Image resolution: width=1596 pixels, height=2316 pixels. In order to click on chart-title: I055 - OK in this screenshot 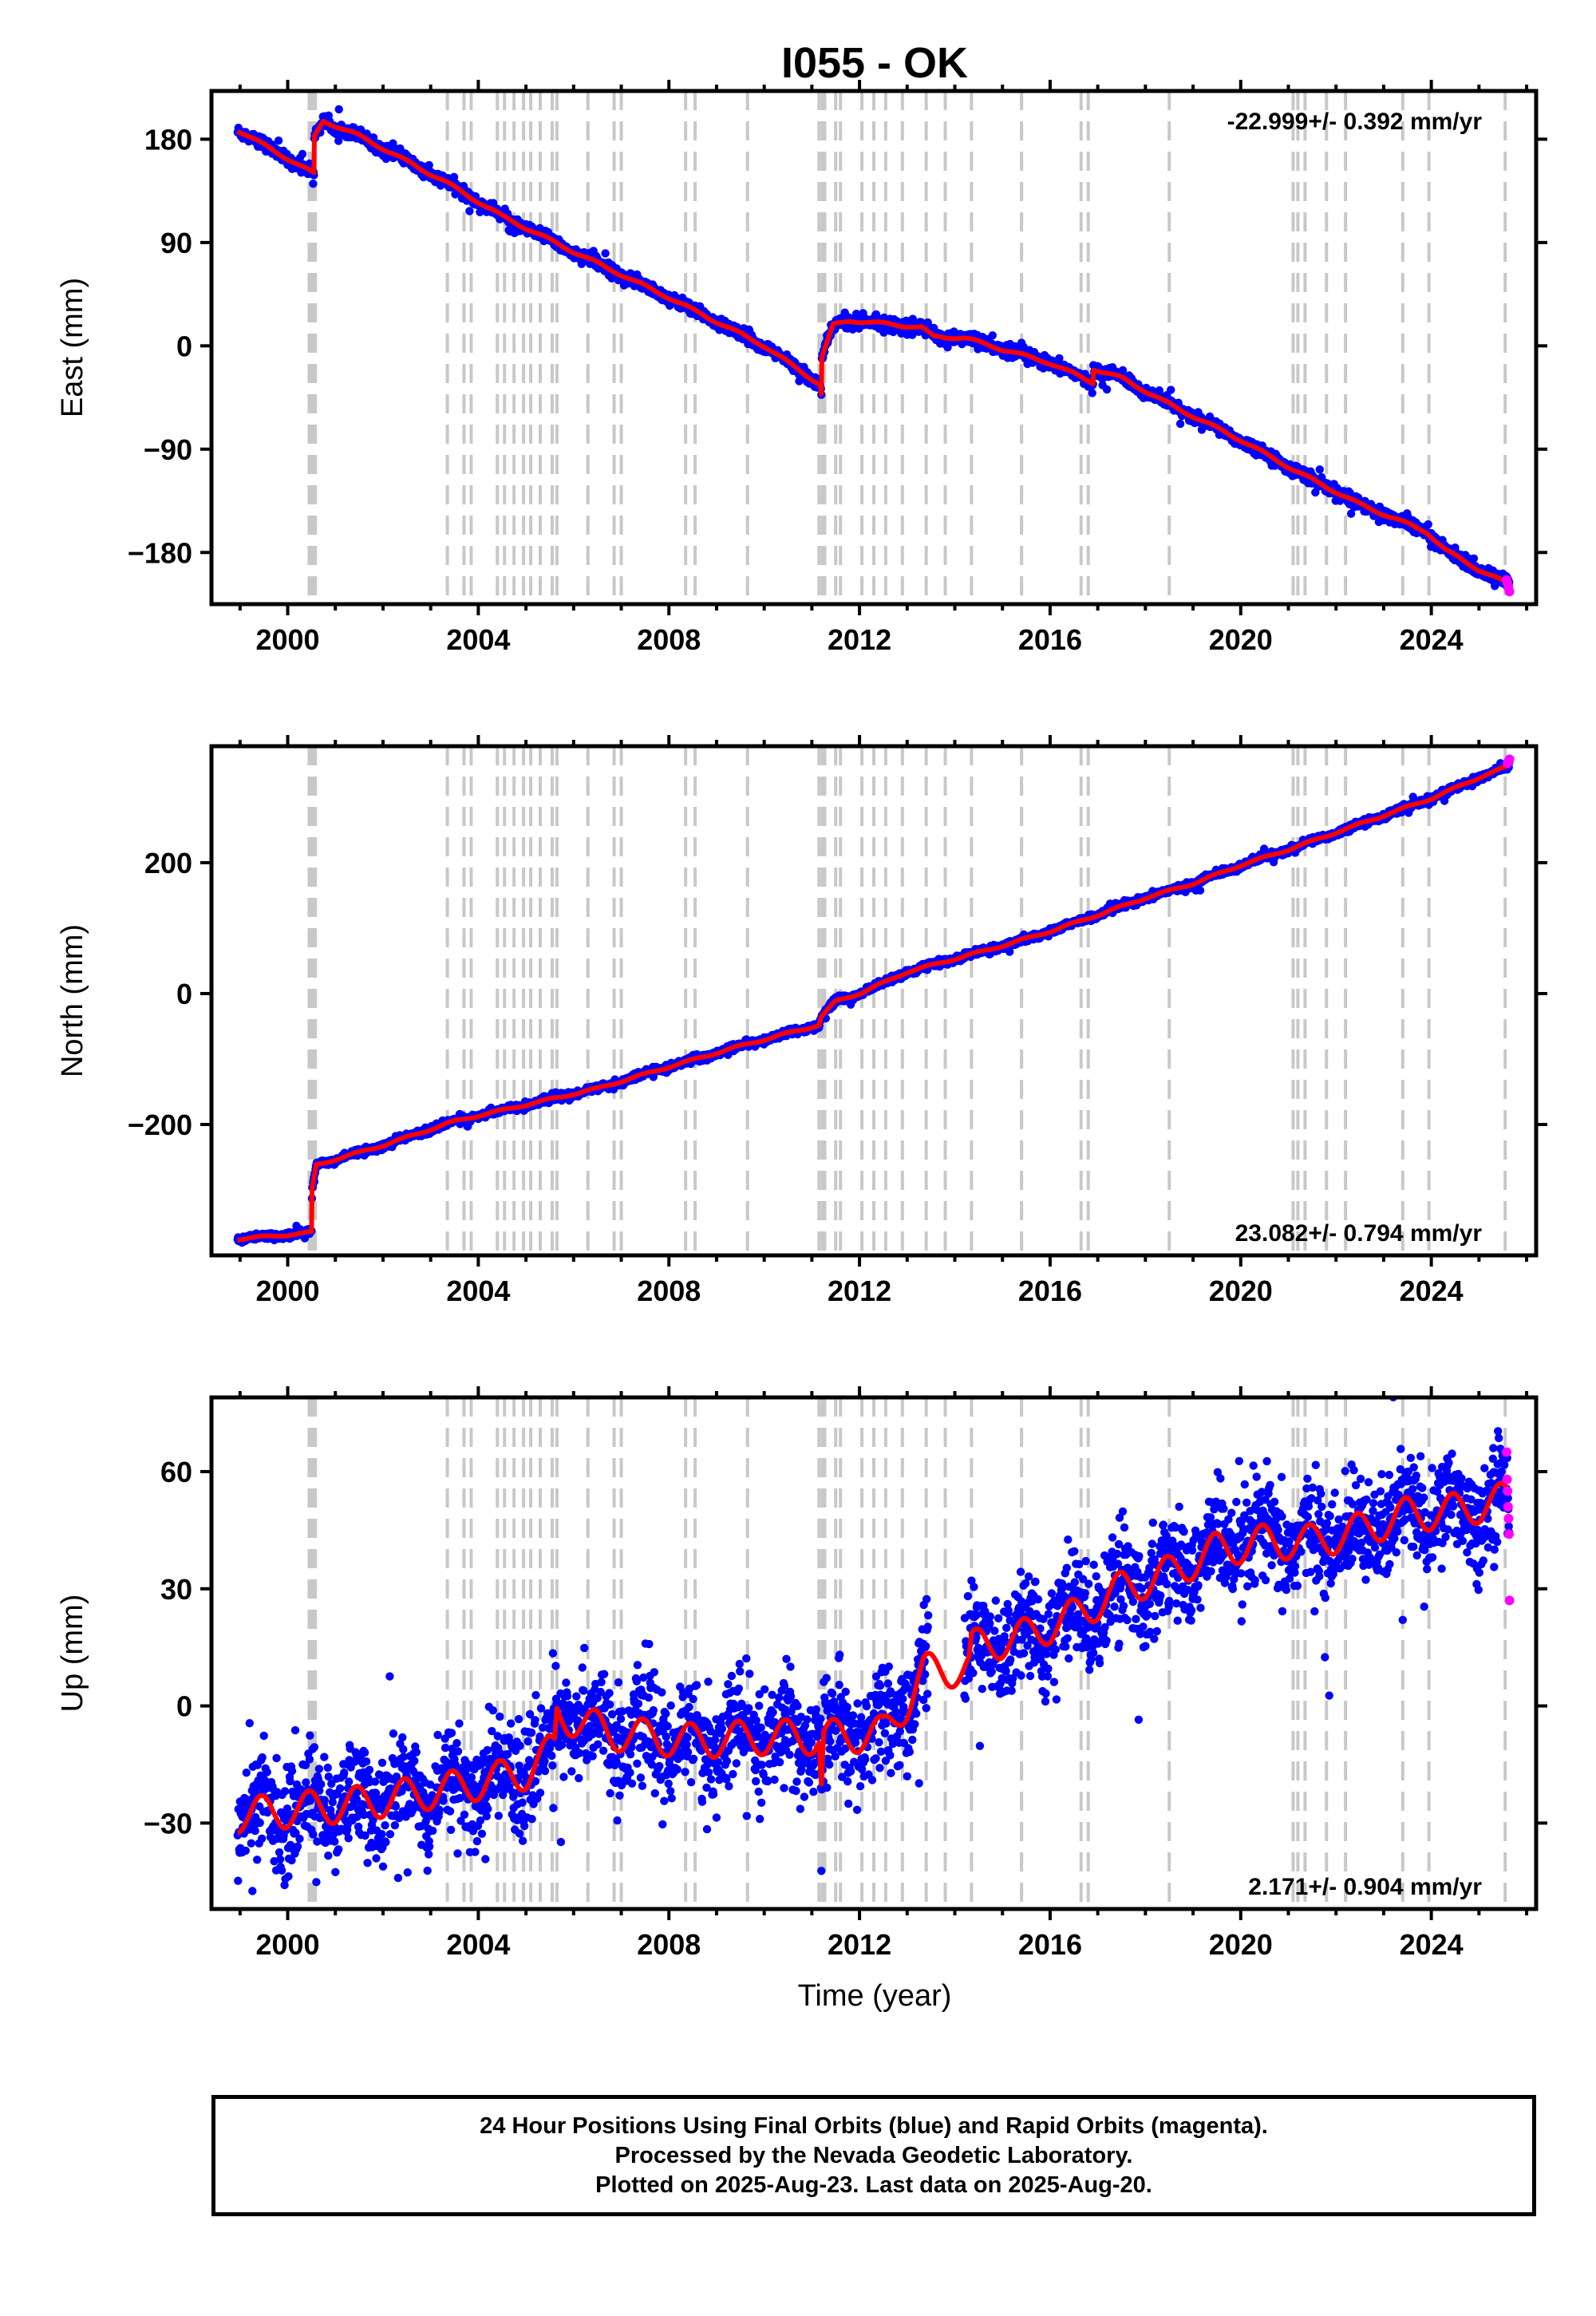, I will do `click(874, 63)`.